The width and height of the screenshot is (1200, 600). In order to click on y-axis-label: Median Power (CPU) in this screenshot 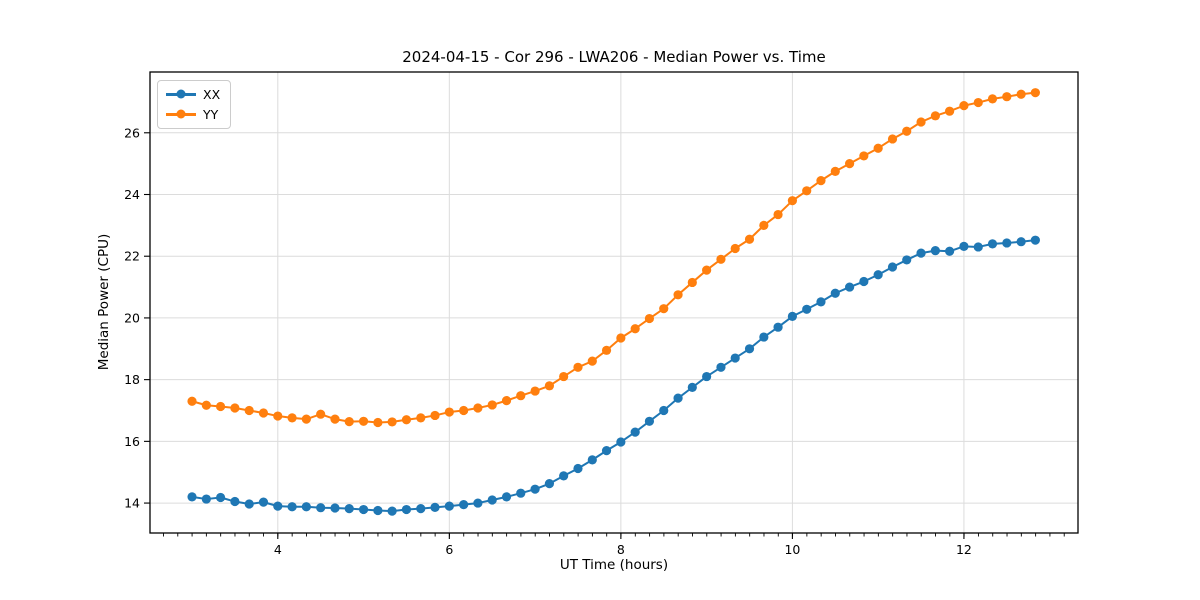, I will do `click(104, 302)`.